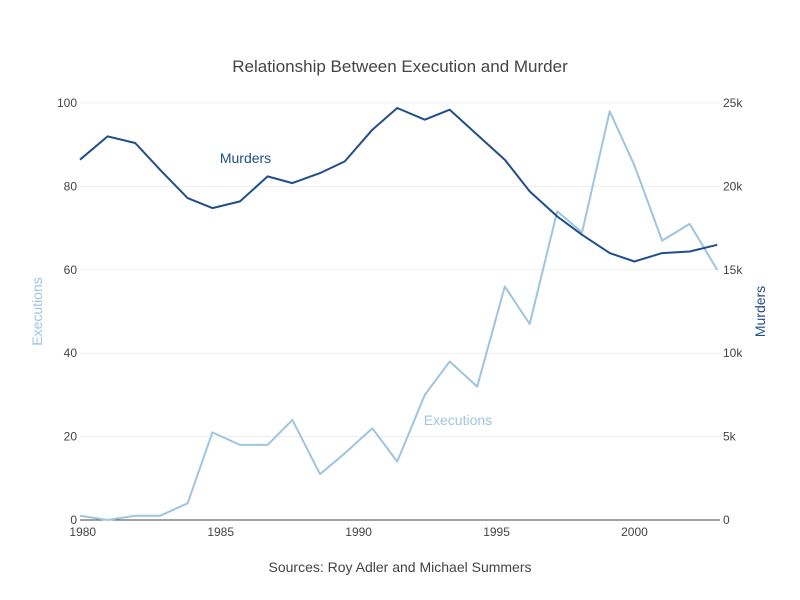 This screenshot has height=600, width=800. What do you see at coordinates (245, 158) in the screenshot?
I see `series-annotation-murders: Murders` at bounding box center [245, 158].